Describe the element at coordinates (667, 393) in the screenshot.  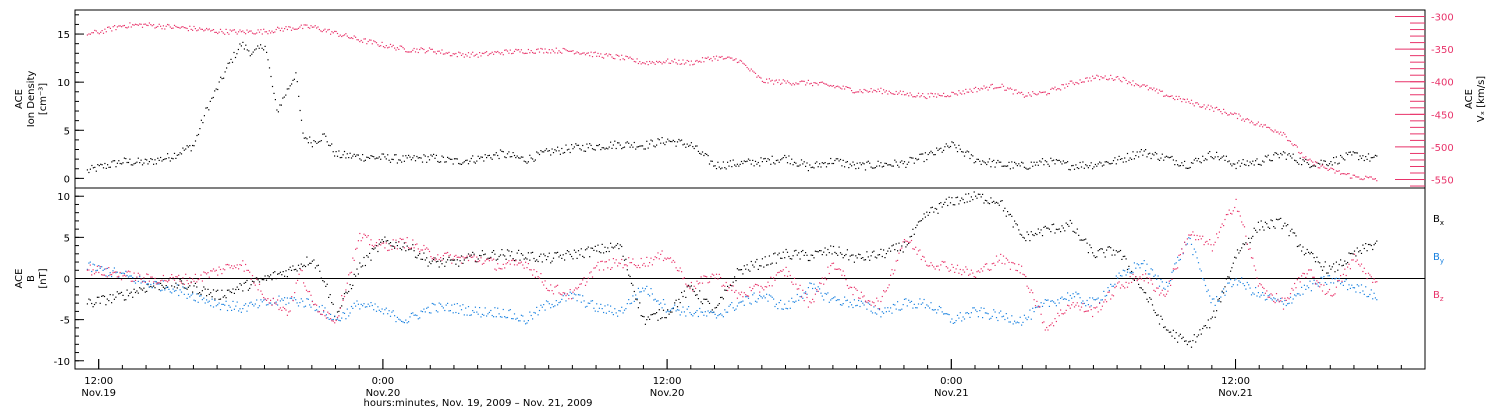
I see `date-tick-label: Nov.20` at that location.